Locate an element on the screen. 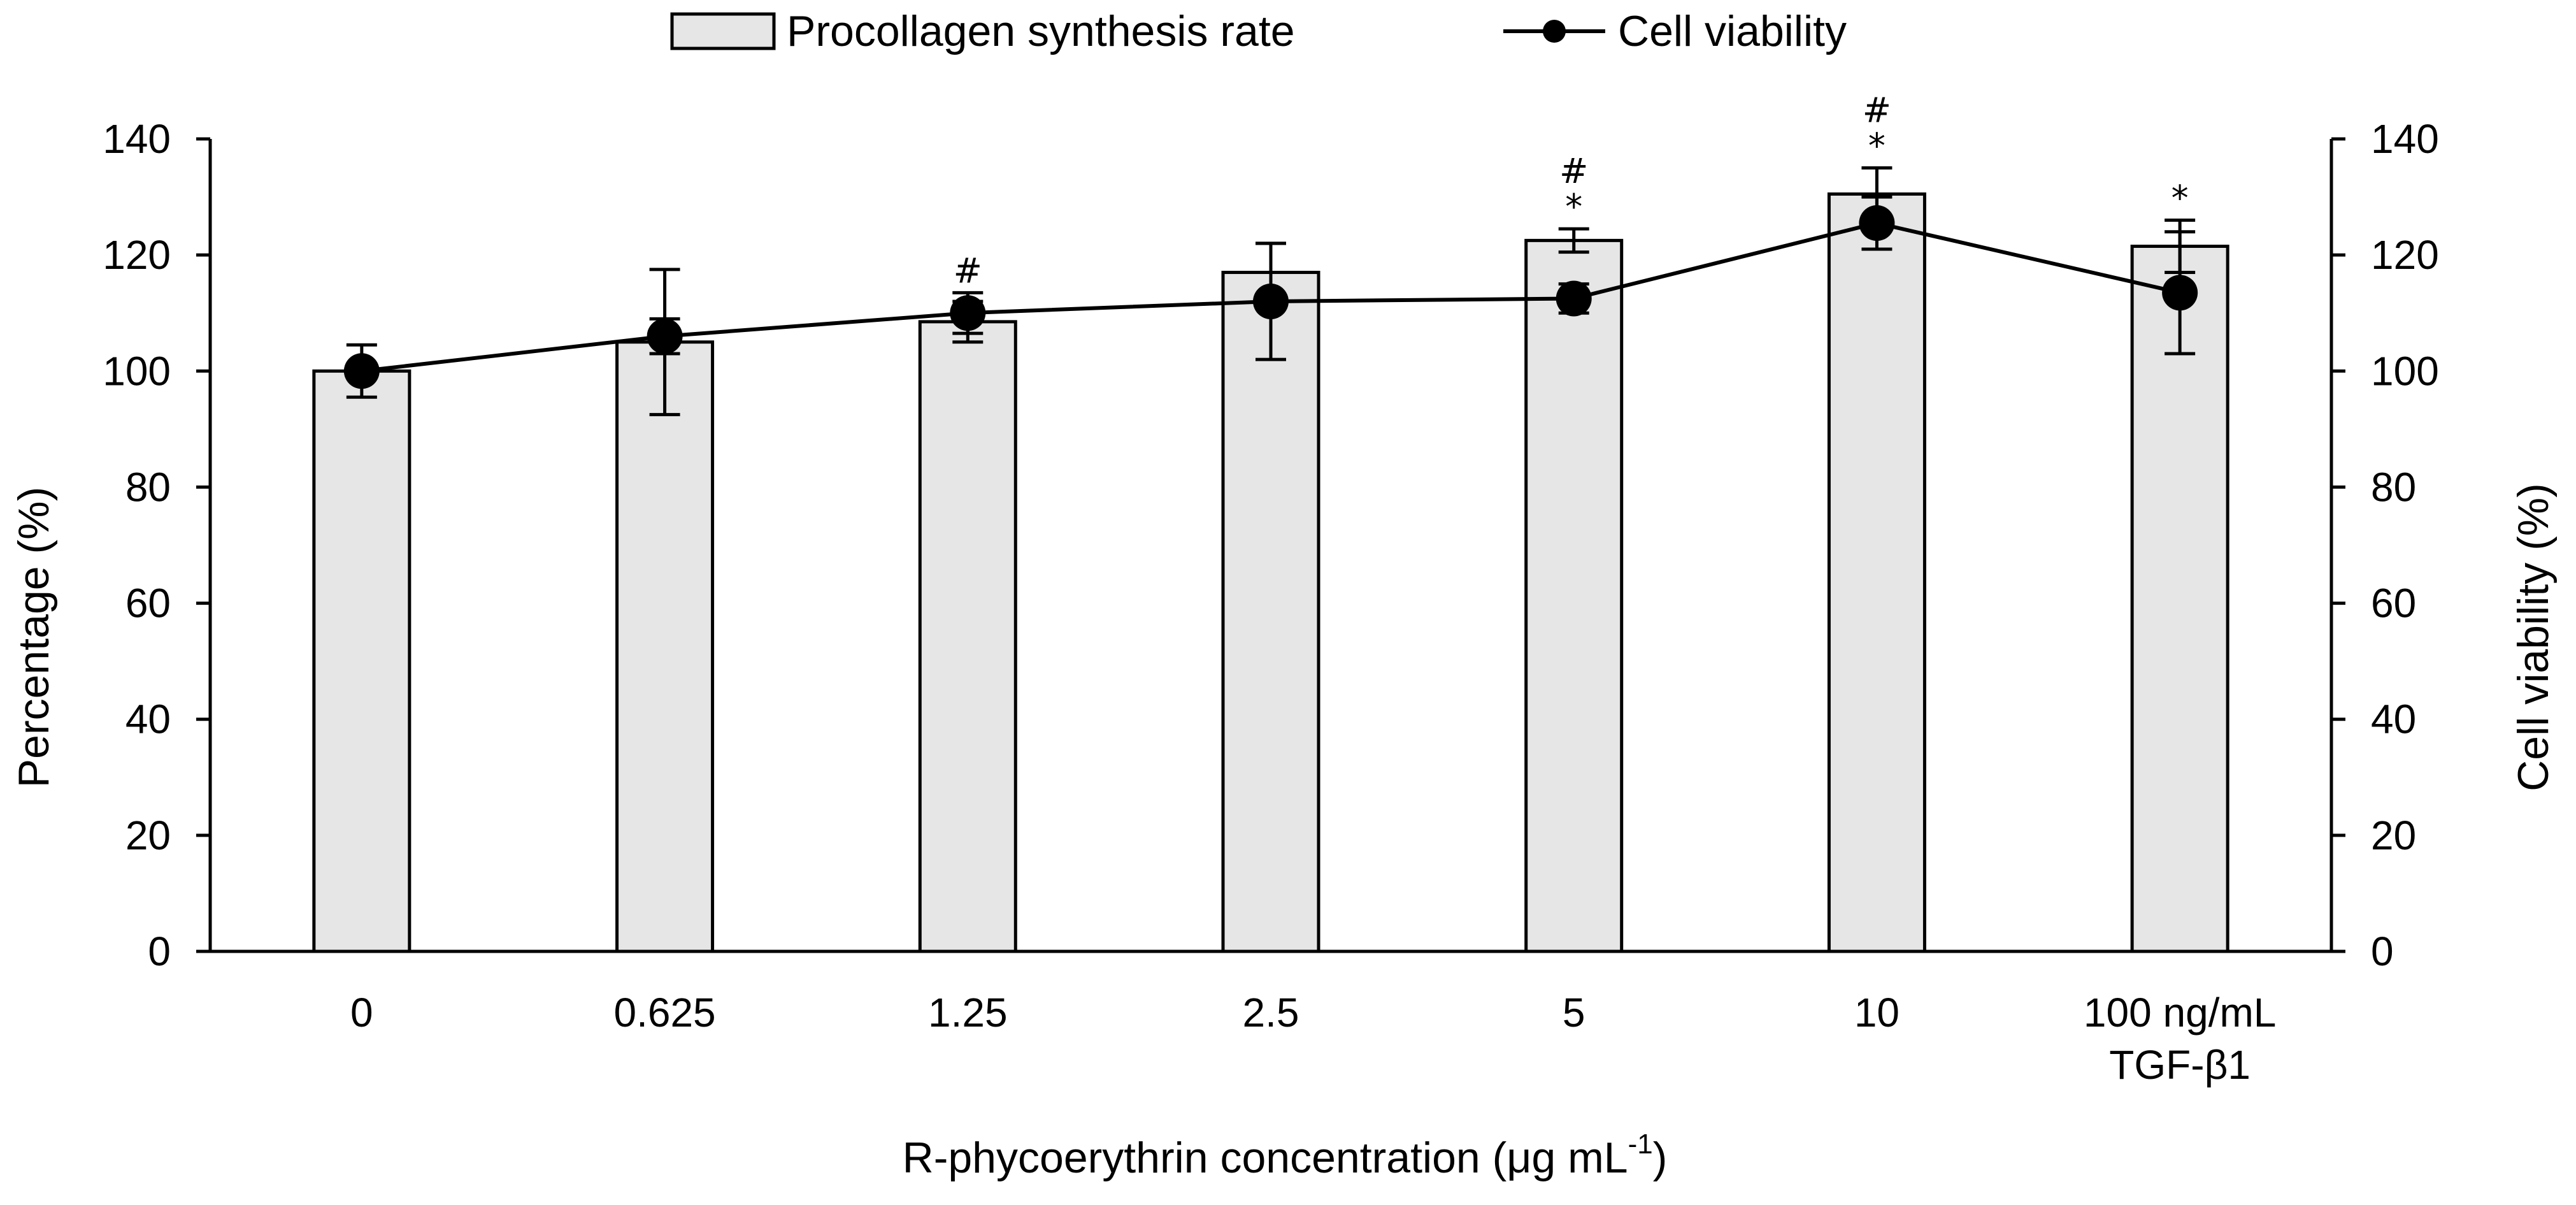 The image size is (2576, 1205). y-tick-label: 80 is located at coordinates (148, 487).